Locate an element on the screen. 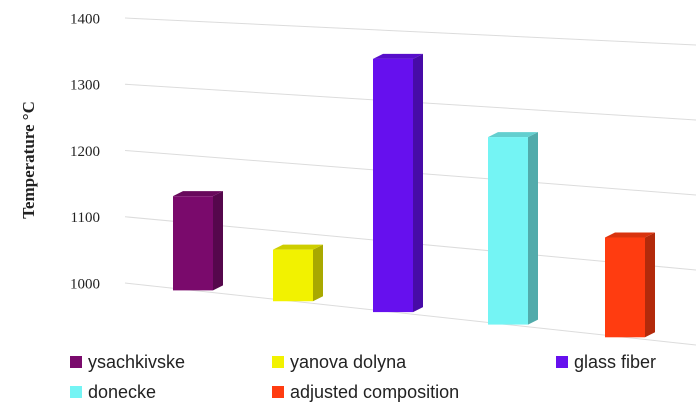 The width and height of the screenshot is (696, 405). y-tick-label: 1200 is located at coordinates (85, 152).